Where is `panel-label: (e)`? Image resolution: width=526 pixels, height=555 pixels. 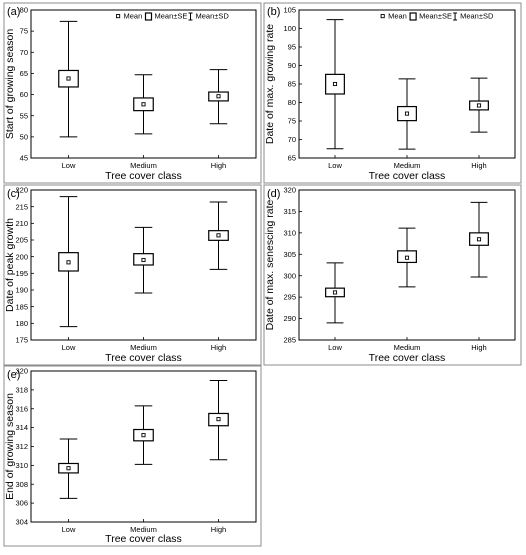
panel-label: (e) is located at coordinates (13, 375).